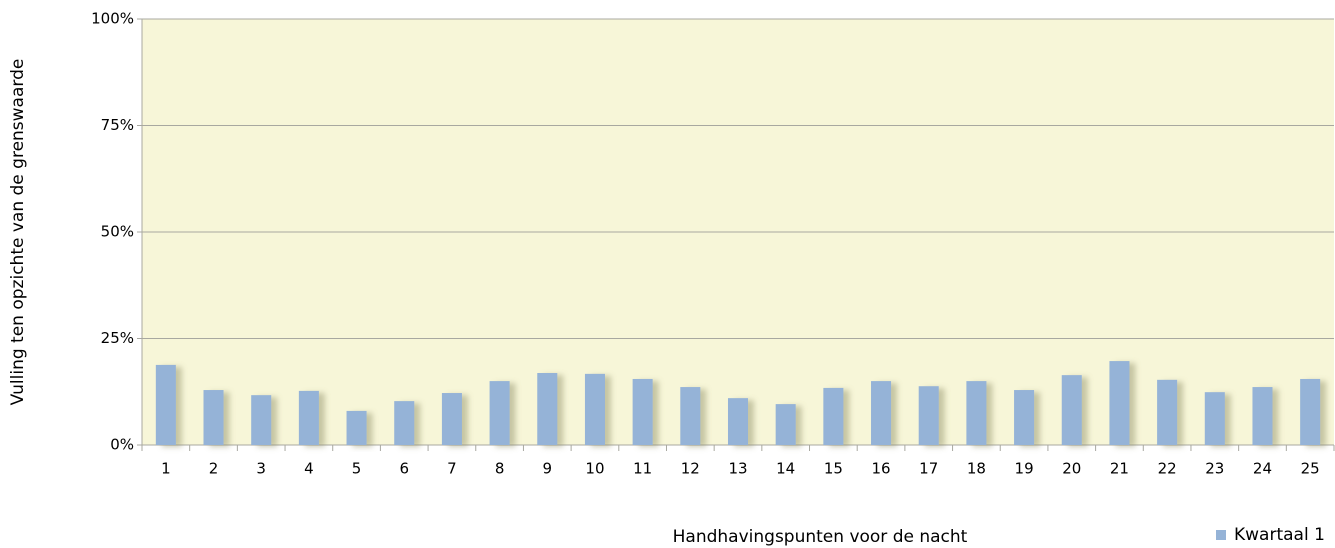 The image size is (1335, 548). Describe the element at coordinates (833, 469) in the screenshot. I see `x-tick-label: 15` at that location.